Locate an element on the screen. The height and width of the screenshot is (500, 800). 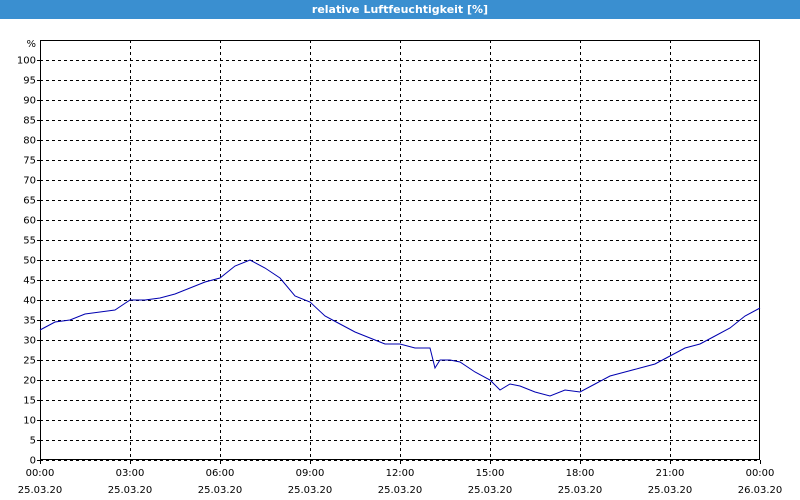
y-tick-label: 5 is located at coordinates (33, 441).